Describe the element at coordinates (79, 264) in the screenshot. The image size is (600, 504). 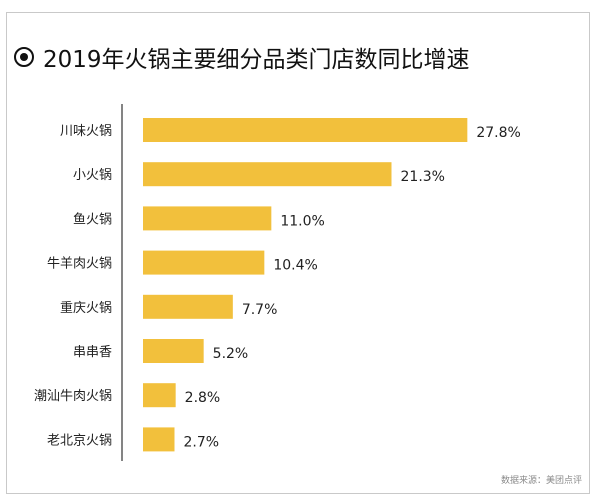
I see `category-label: 牛羊肉火锅` at that location.